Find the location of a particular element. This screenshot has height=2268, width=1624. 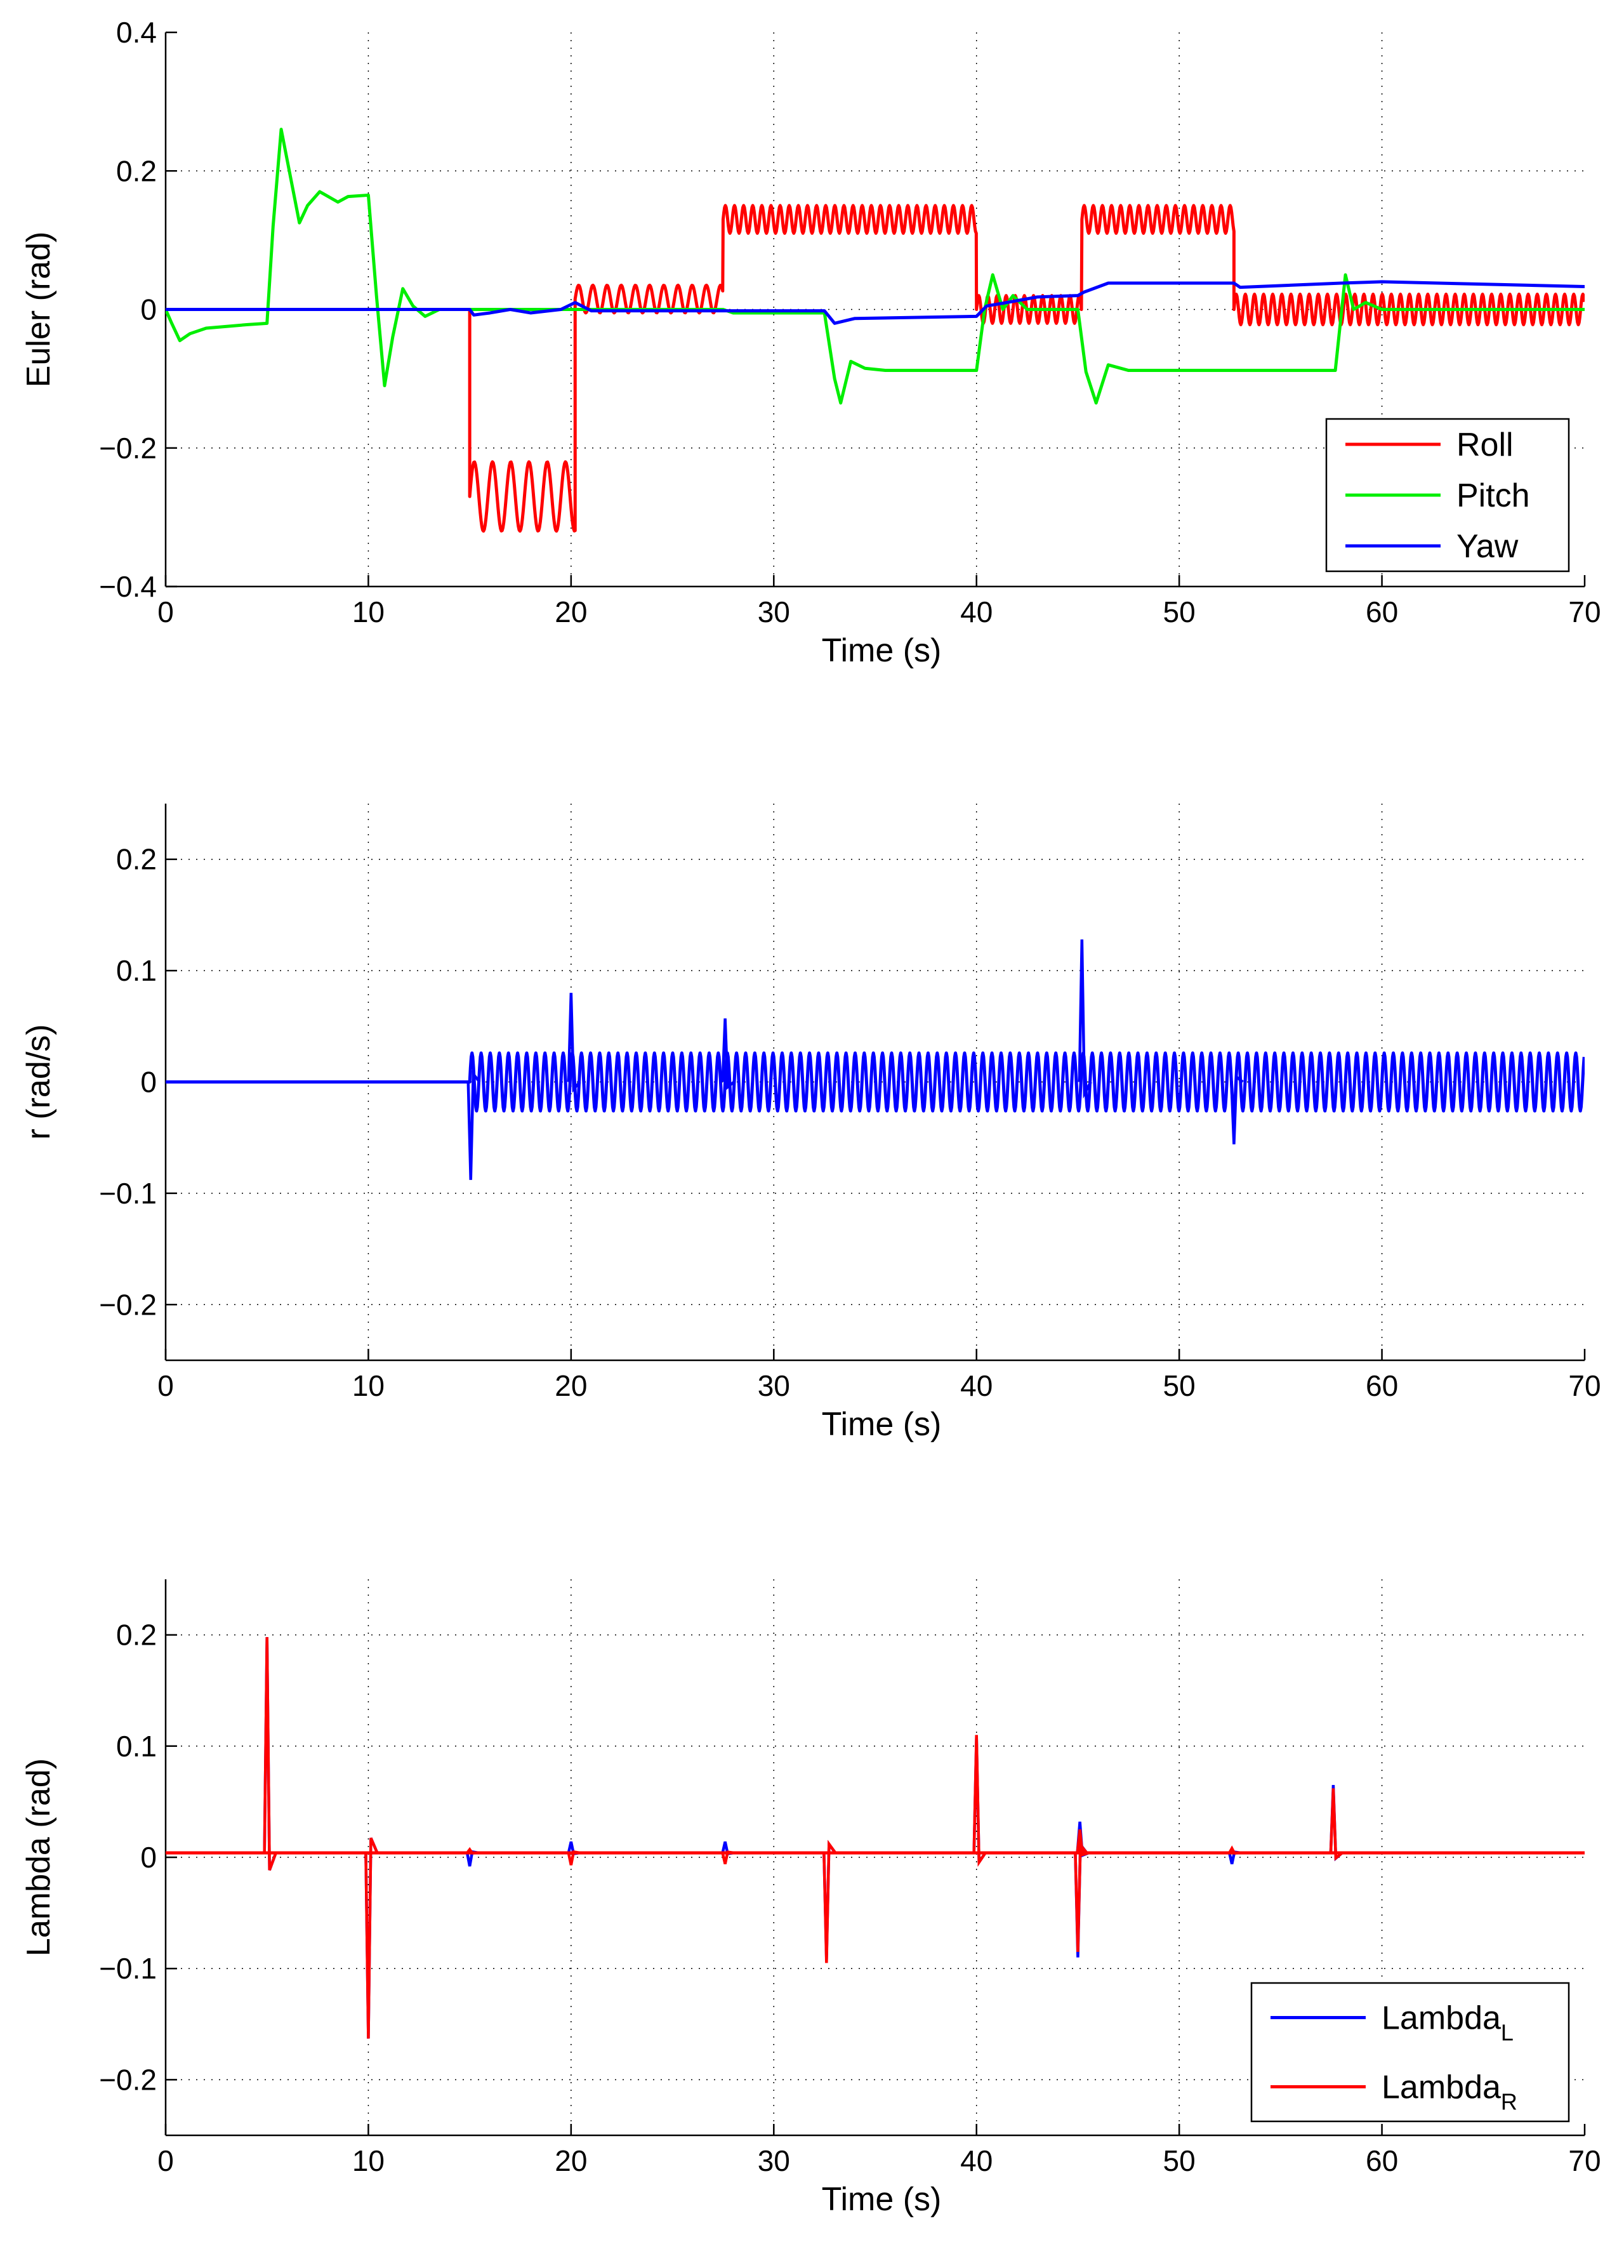

y-axis-label: Lambda (rad) is located at coordinates (38, 1857).